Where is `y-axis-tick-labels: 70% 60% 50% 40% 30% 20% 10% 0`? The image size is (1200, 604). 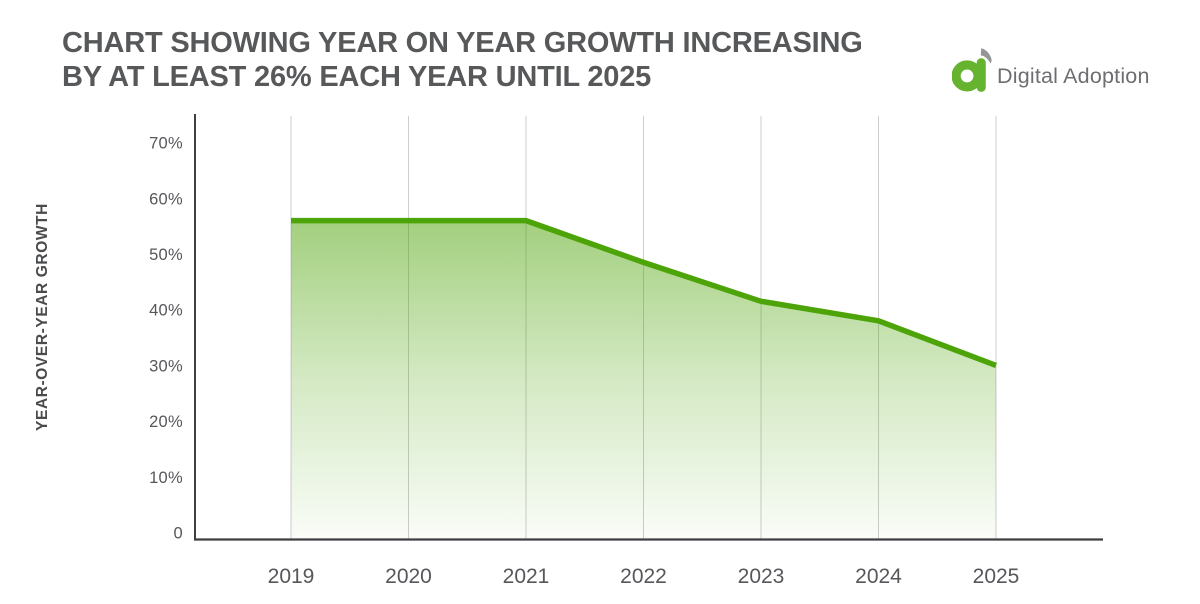
y-axis-tick-labels: 70% 60% 50% 40% 30% 20% 10% 0 is located at coordinates (166, 339).